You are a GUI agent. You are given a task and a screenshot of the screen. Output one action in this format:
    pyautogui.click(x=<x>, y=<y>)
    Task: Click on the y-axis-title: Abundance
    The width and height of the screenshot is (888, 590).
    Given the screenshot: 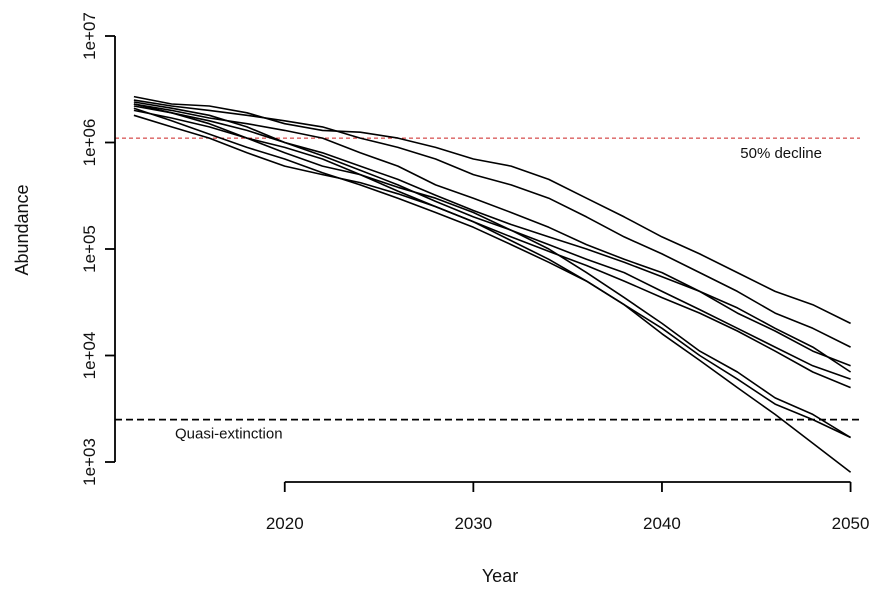 What is the action you would take?
    pyautogui.click(x=22, y=229)
    